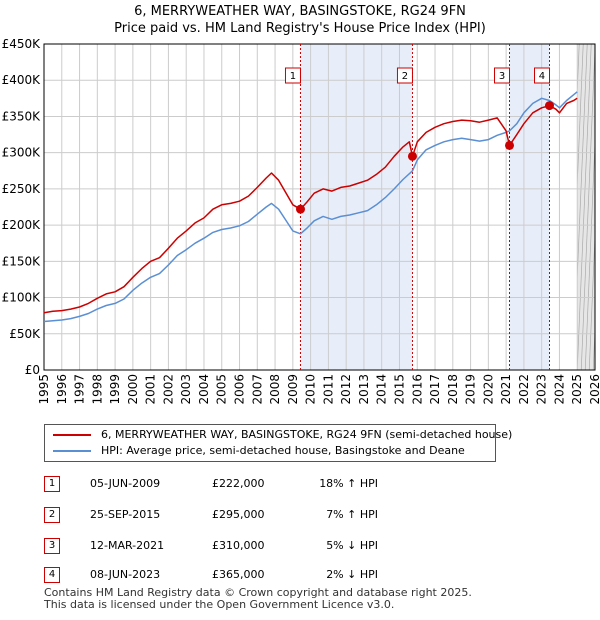 This screenshot has height=620, width=600. Describe the element at coordinates (328, 389) in the screenshot. I see `x-tick-label: 2011` at that location.